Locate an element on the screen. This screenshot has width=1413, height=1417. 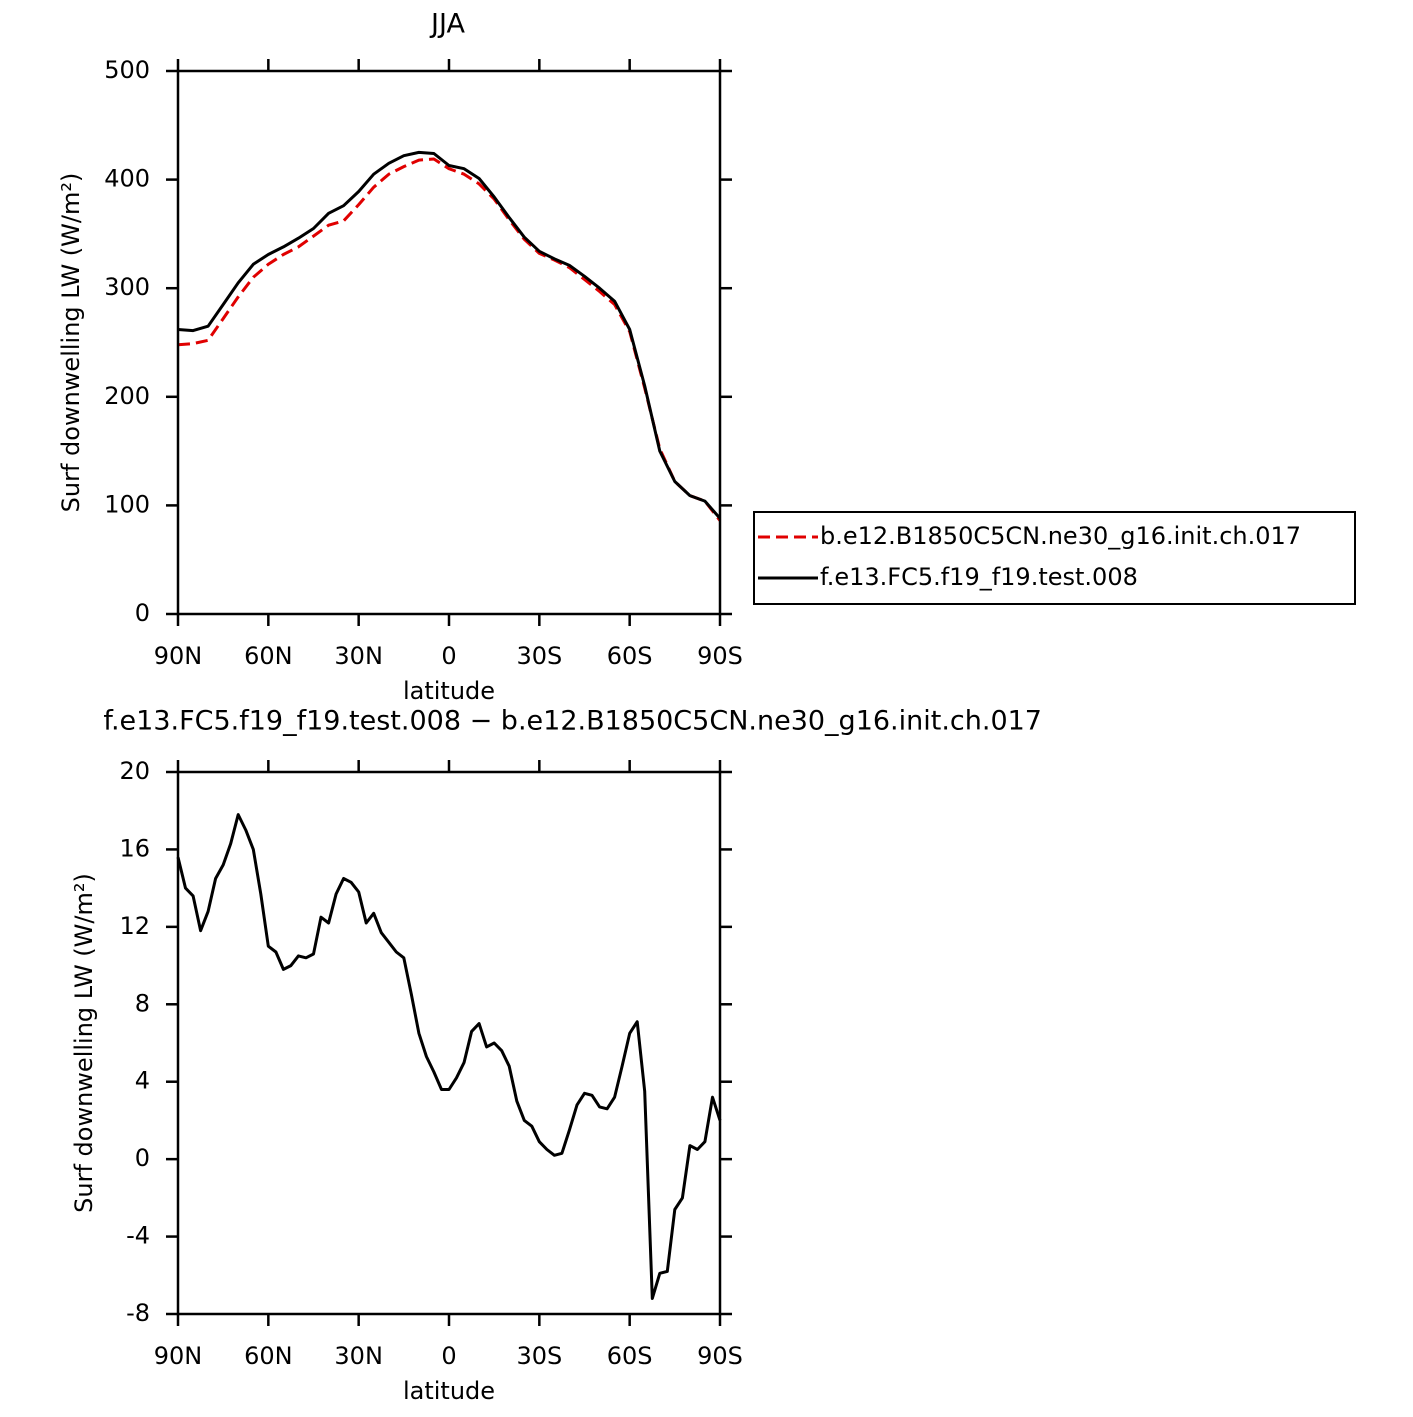
y-tick-label: 400 is located at coordinates (127, 179).